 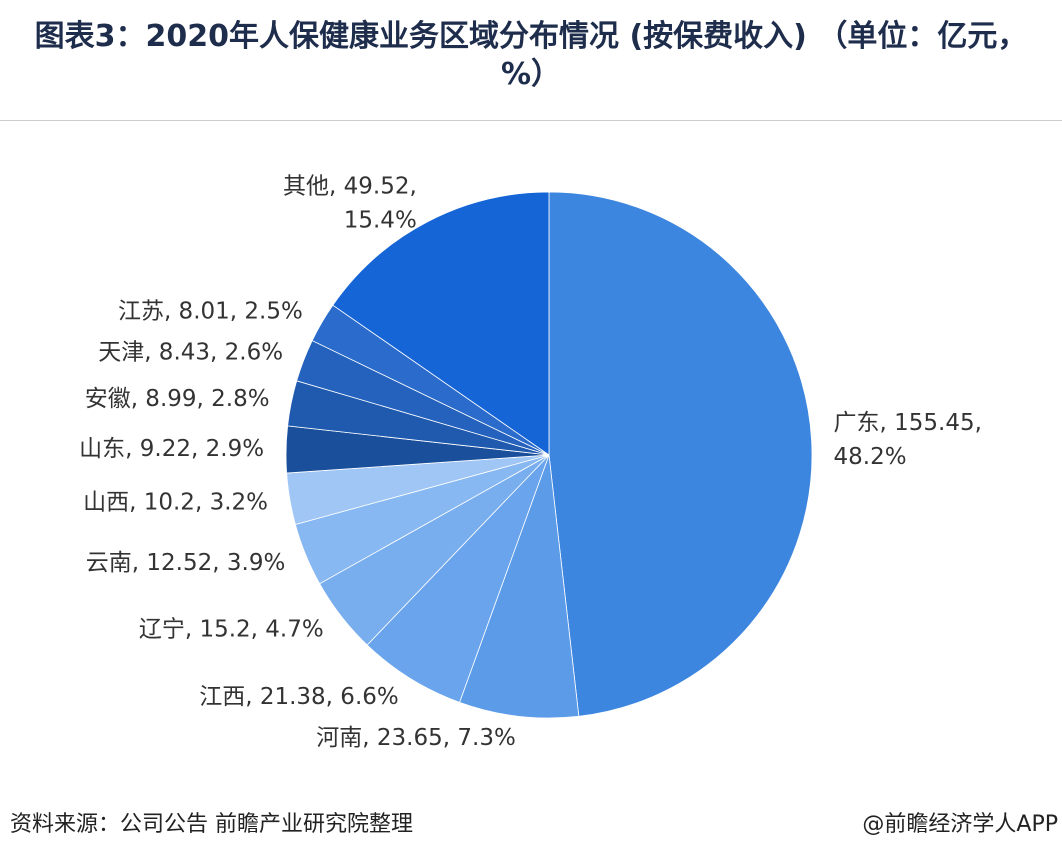 I want to click on data-label-line: 广东, 155.45,, so click(x=908, y=422).